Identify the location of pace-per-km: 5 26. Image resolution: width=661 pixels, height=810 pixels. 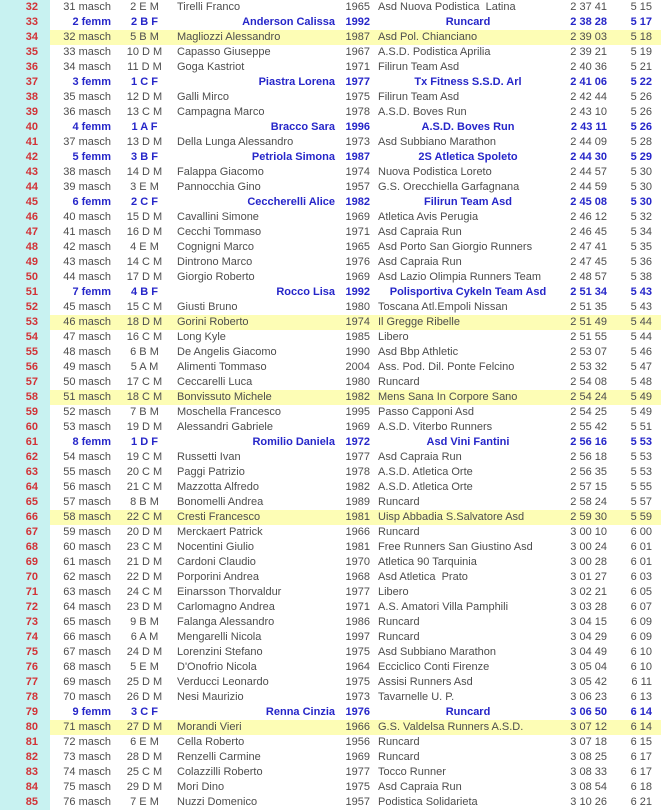
(641, 112).